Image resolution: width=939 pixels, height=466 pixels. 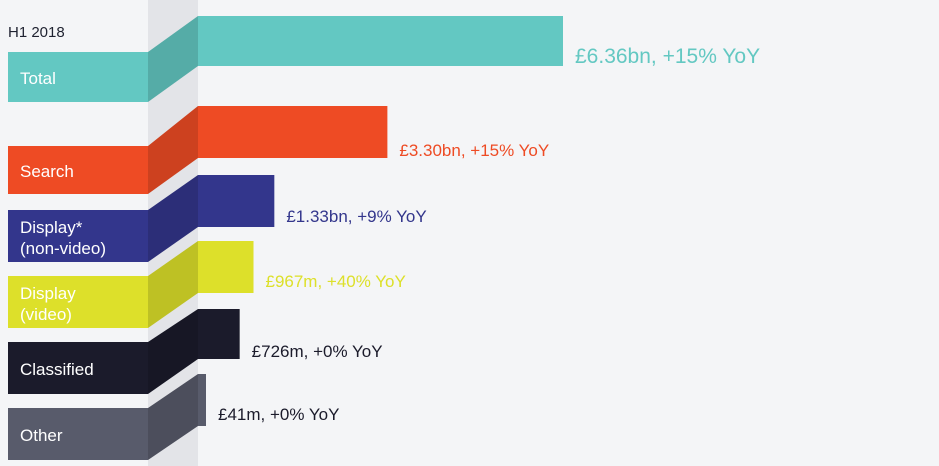 What do you see at coordinates (474, 150) in the screenshot?
I see `value-label: £3.30bn, +15% YoY` at bounding box center [474, 150].